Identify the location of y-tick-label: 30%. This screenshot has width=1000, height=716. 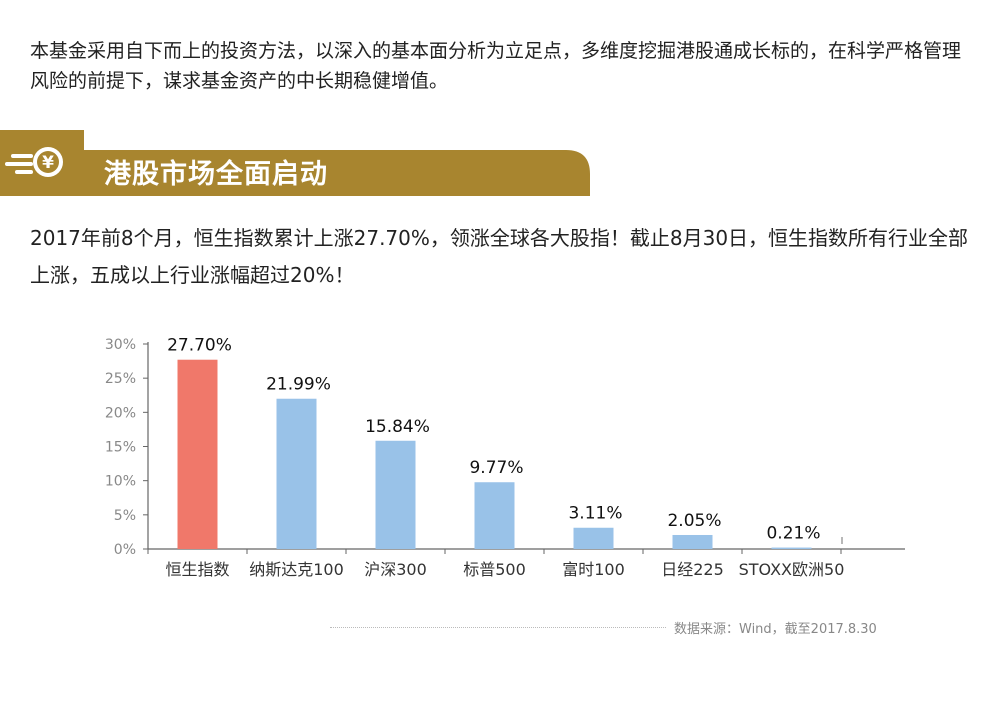
(120, 345).